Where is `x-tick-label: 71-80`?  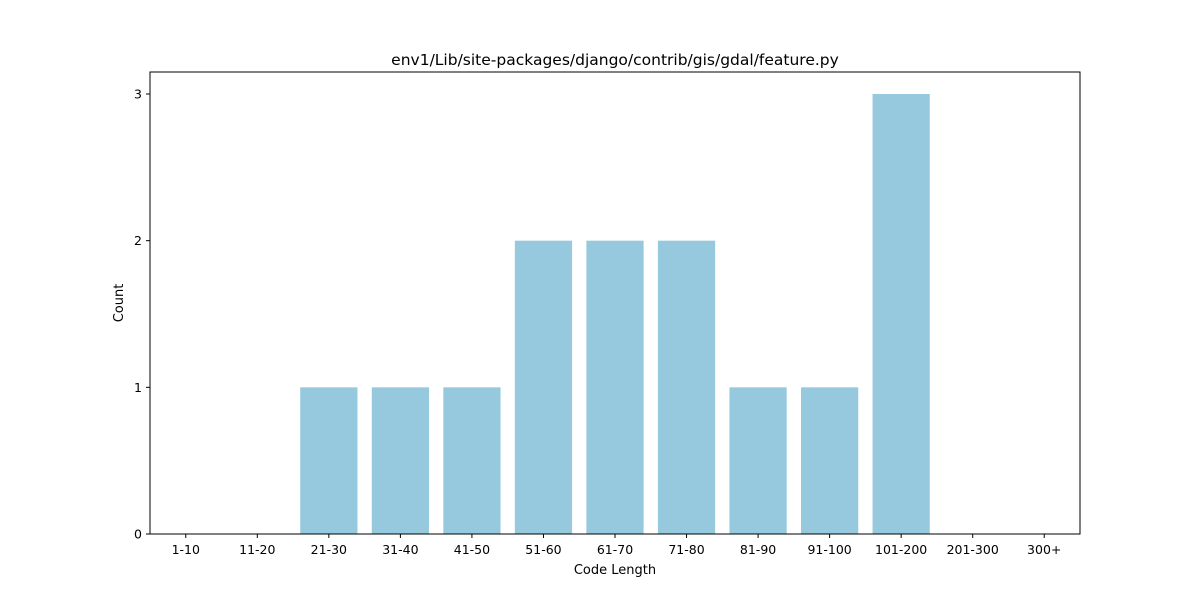
x-tick-label: 71-80 is located at coordinates (686, 549).